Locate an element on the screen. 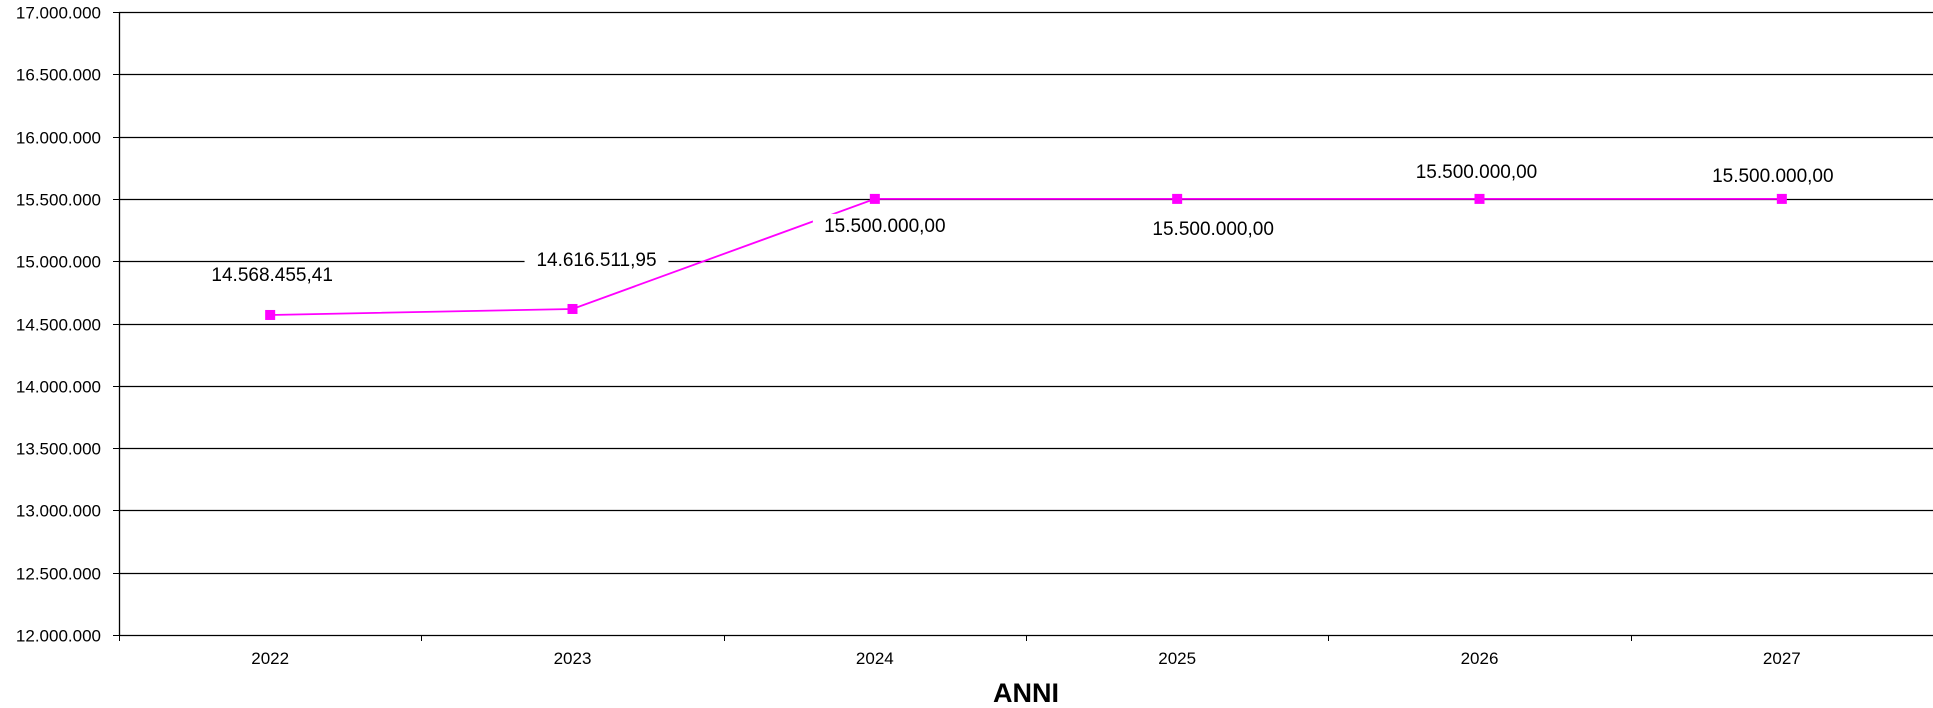 The height and width of the screenshot is (708, 1933). y-tick-label: 12.500.000 is located at coordinates (58, 574).